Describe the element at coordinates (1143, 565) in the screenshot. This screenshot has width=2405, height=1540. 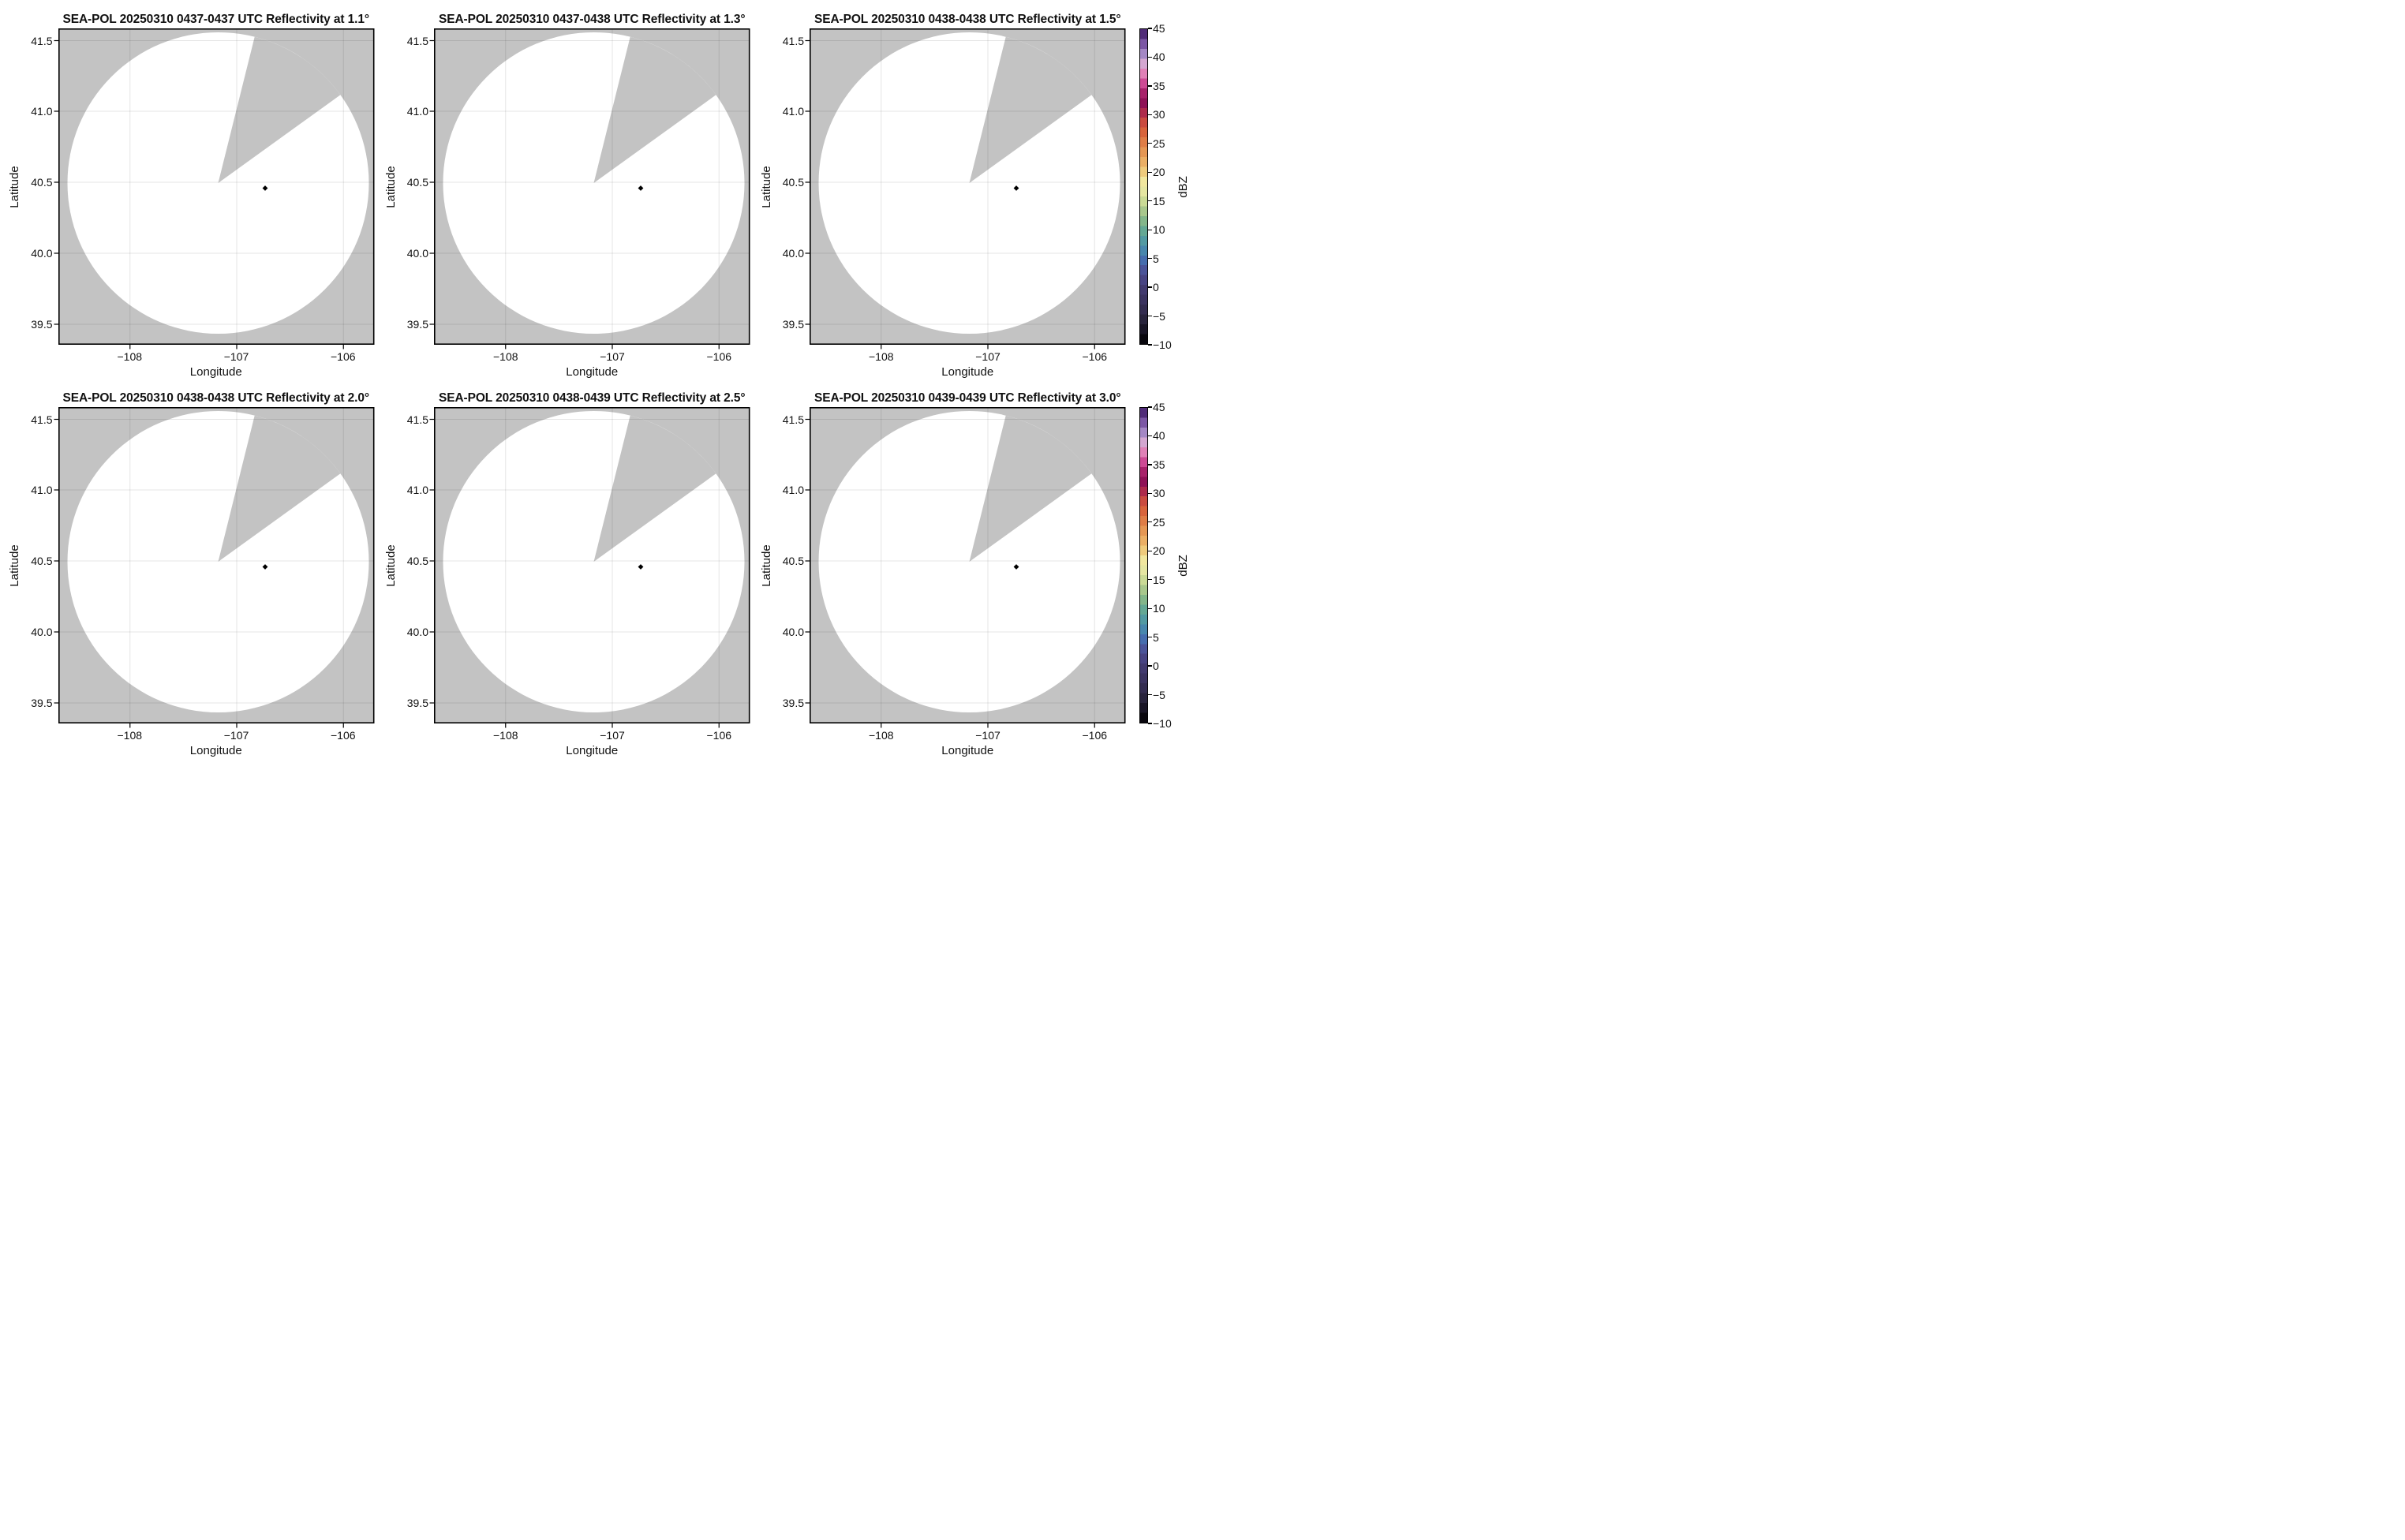
I see `colorbar` at that location.